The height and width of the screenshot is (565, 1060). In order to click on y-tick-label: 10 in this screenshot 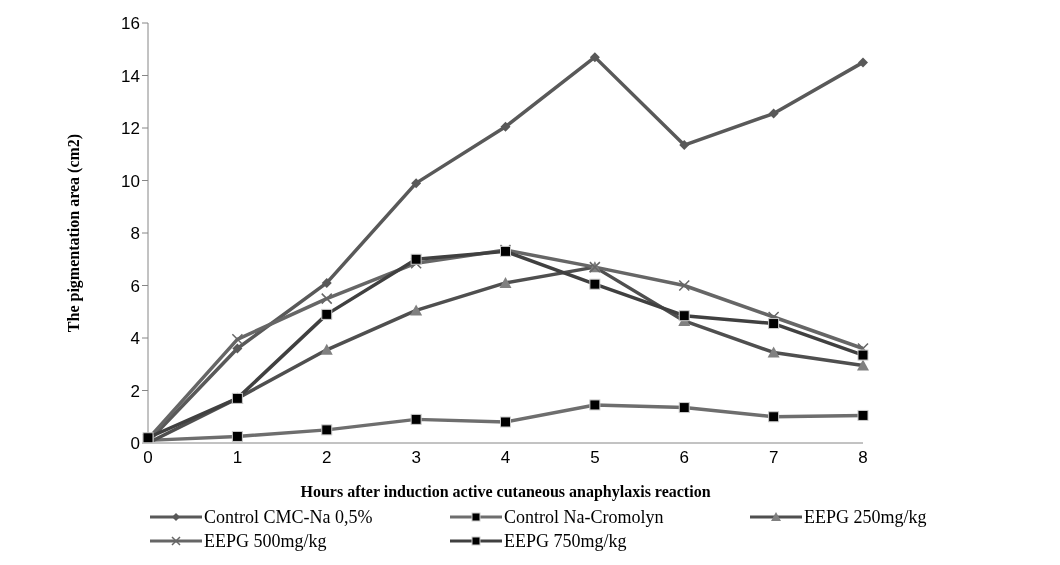, I will do `click(130, 181)`.